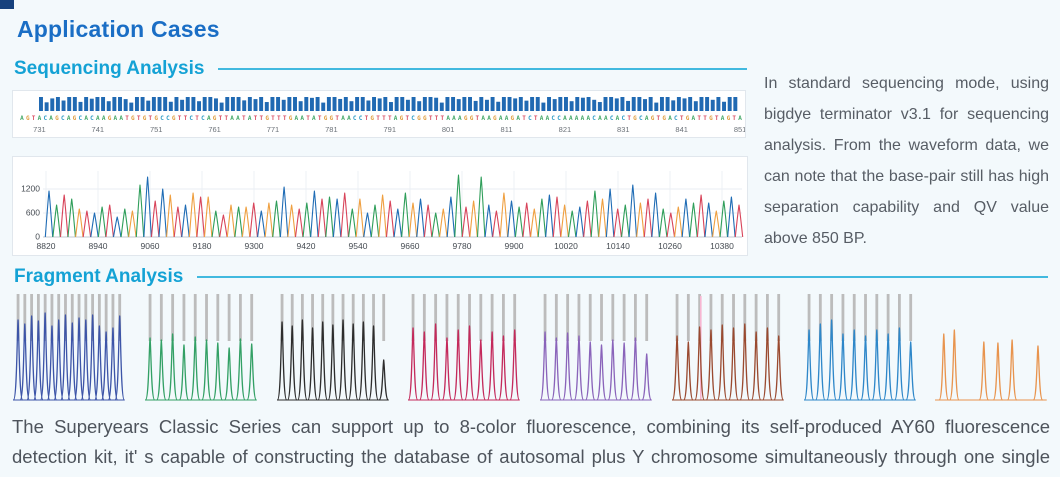 The image size is (1060, 477). What do you see at coordinates (623, 129) in the screenshot?
I see `svg-text: 831` at bounding box center [623, 129].